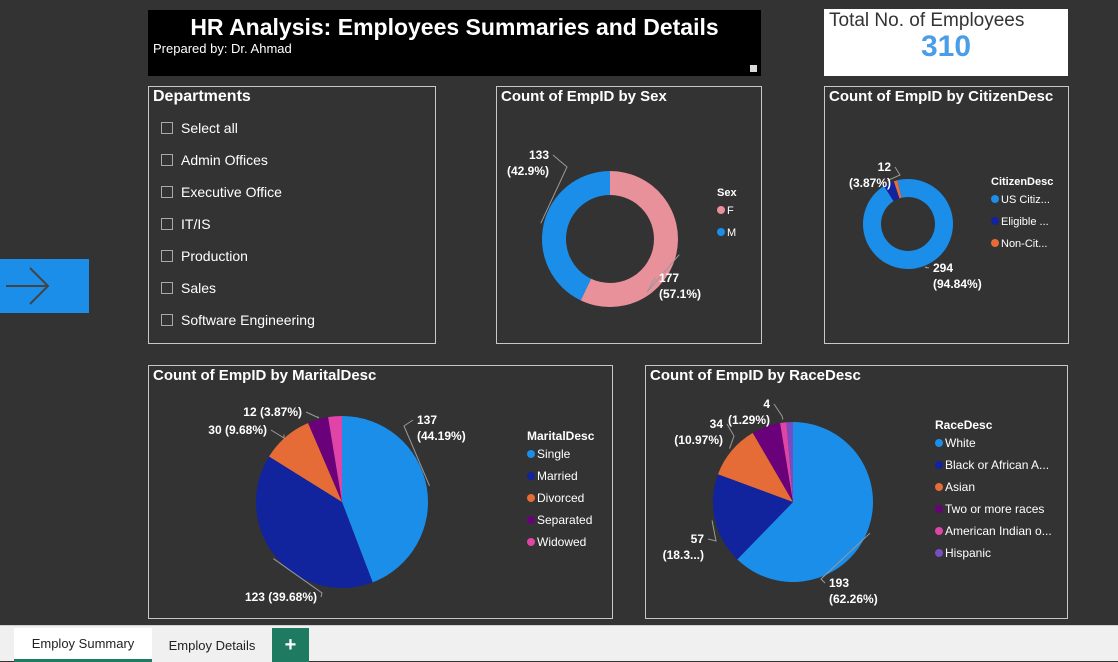 Image resolution: width=1118 pixels, height=662 pixels. What do you see at coordinates (212, 645) in the screenshot?
I see `tab-employ-details: Employ Details` at bounding box center [212, 645].